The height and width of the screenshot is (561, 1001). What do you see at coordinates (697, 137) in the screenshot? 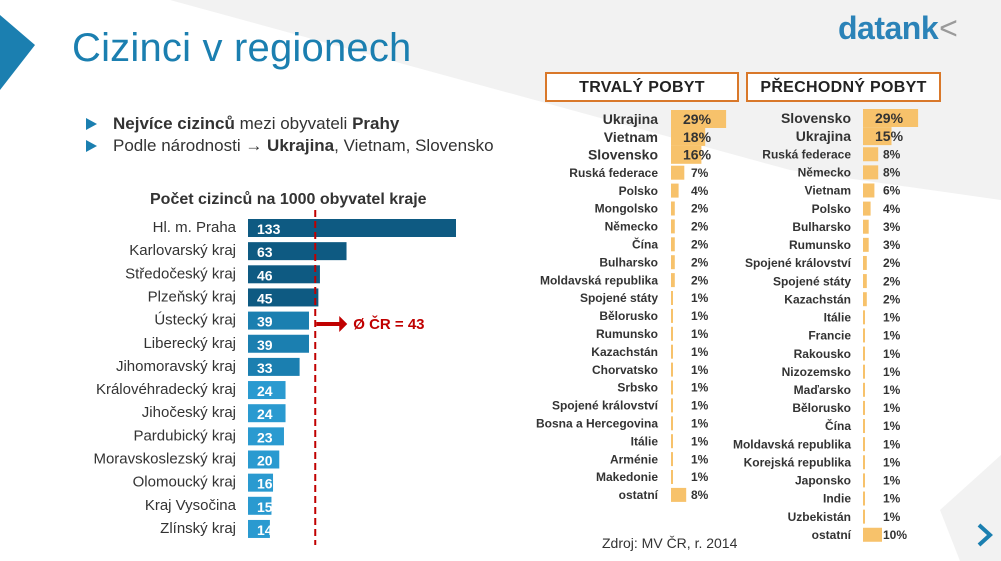
I see `country-value-label: 18%` at bounding box center [697, 137].